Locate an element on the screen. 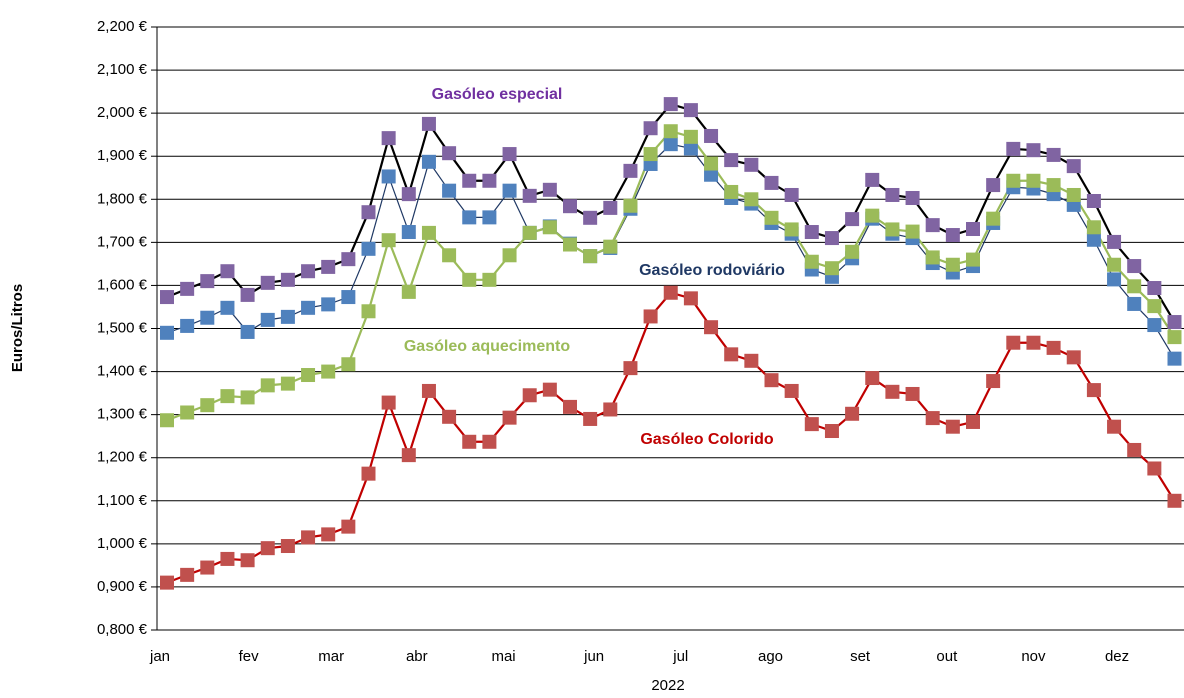 Image resolution: width=1184 pixels, height=698 pixels. y-tick-label: 1,200 € is located at coordinates (122, 457).